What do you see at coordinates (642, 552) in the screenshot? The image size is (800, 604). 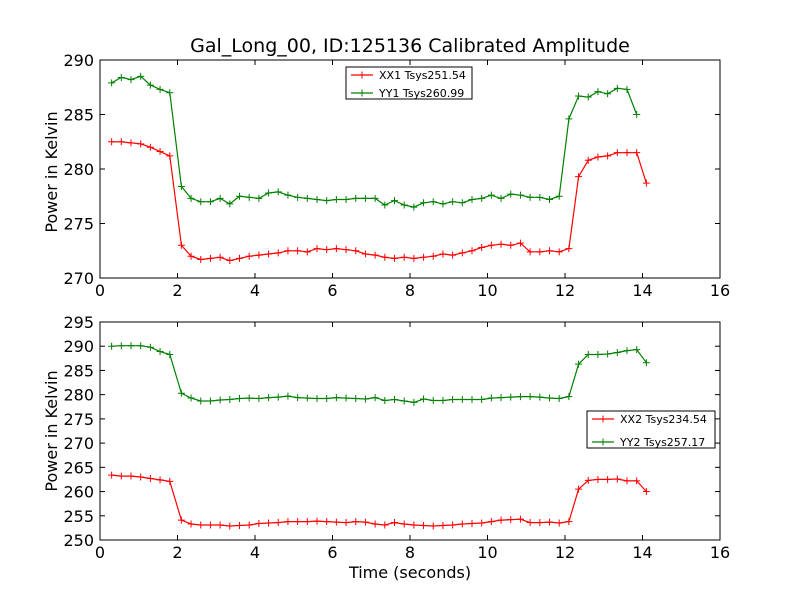 I see `x-tick-label: 14` at bounding box center [642, 552].